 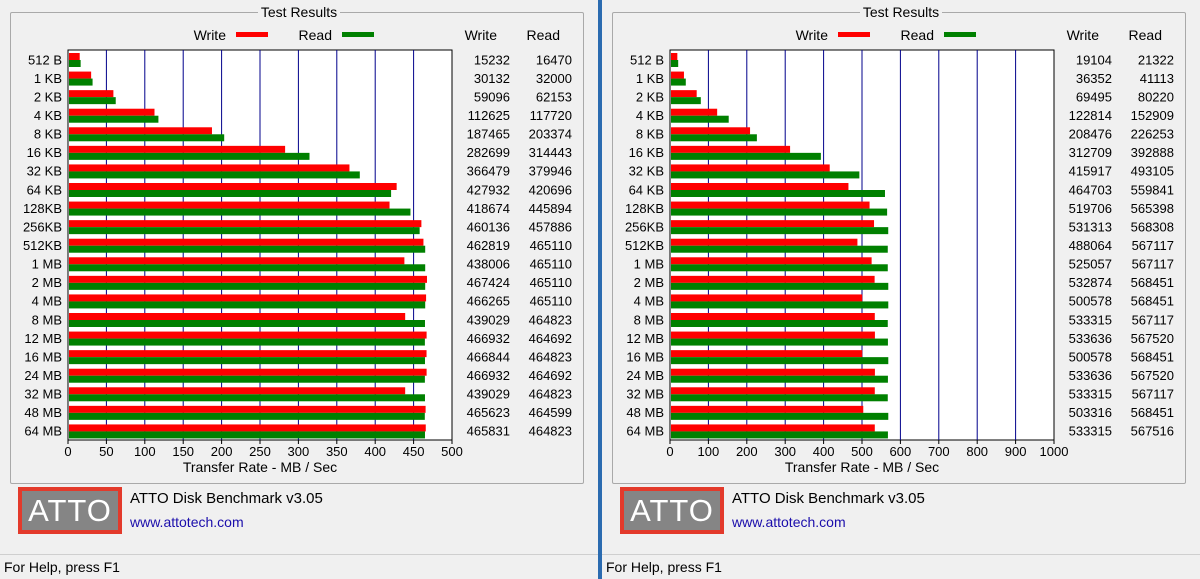 What do you see at coordinates (1090, 375) in the screenshot?
I see `write-value: 533636` at bounding box center [1090, 375].